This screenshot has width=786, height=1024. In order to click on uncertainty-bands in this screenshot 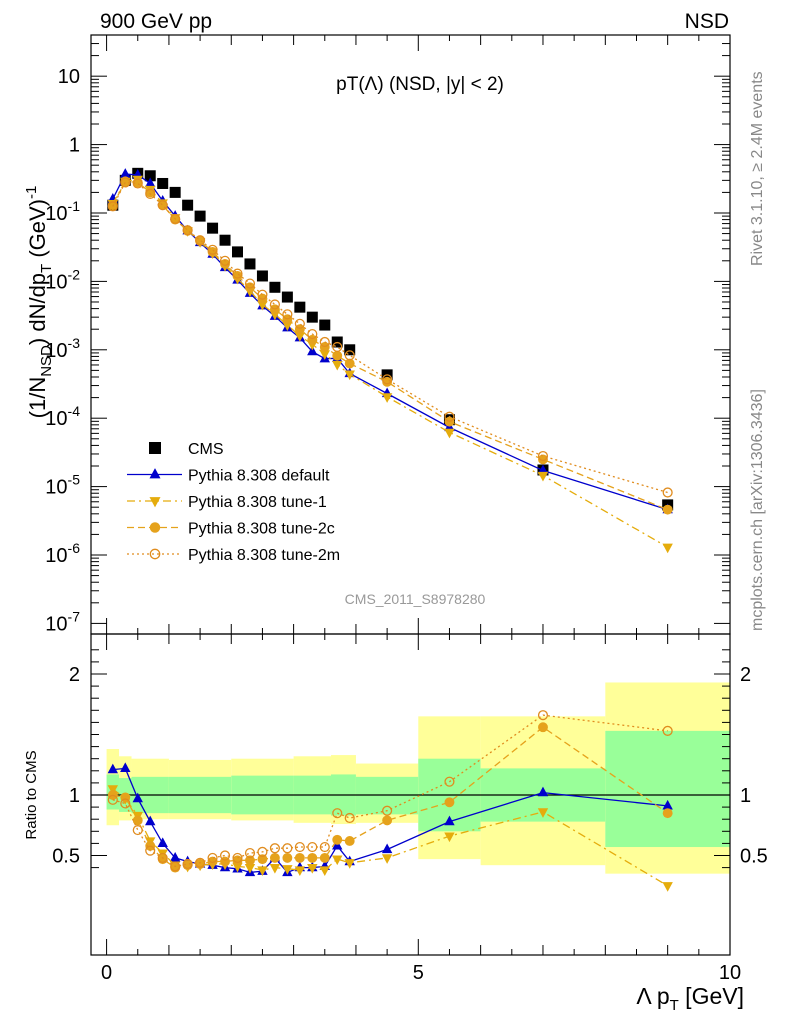, I will do `click(418, 778)`.